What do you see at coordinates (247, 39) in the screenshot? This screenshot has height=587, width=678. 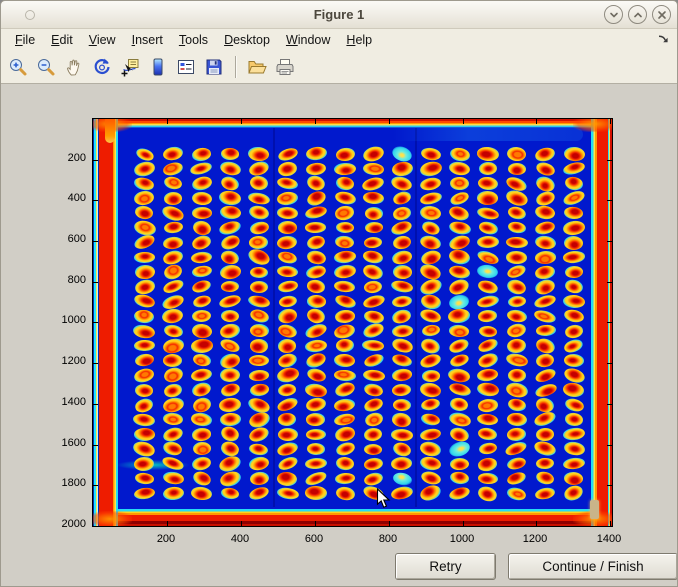 I see `menu-item-desktop: Desktop` at bounding box center [247, 39].